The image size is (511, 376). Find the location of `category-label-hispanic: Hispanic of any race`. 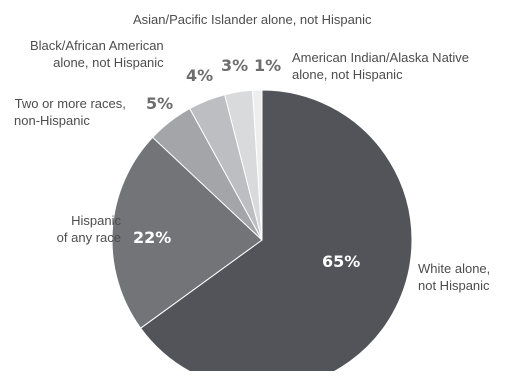

category-label-hispanic: Hispanic of any race is located at coordinates (73, 229).